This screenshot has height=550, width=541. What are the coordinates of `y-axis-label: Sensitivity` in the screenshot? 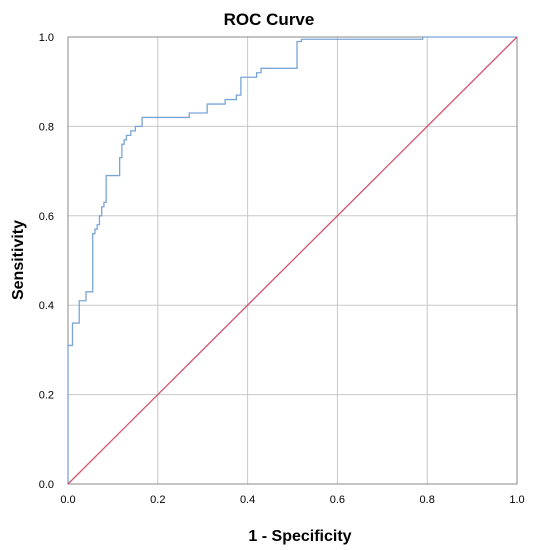 It's located at (18, 260).